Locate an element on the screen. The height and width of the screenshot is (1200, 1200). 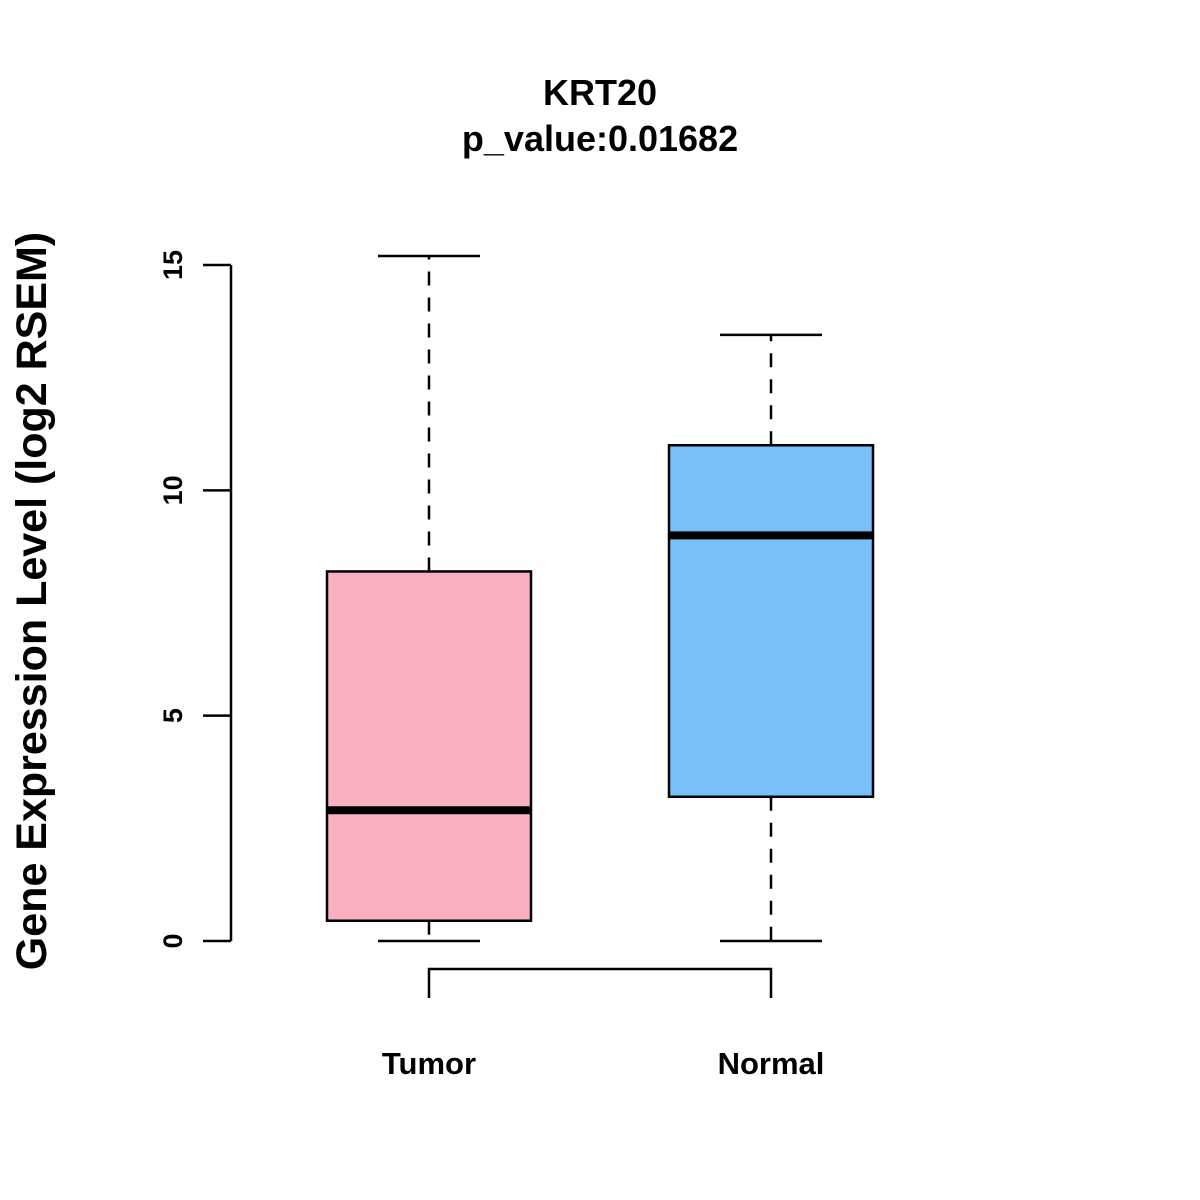
box-tumor is located at coordinates (429, 598).